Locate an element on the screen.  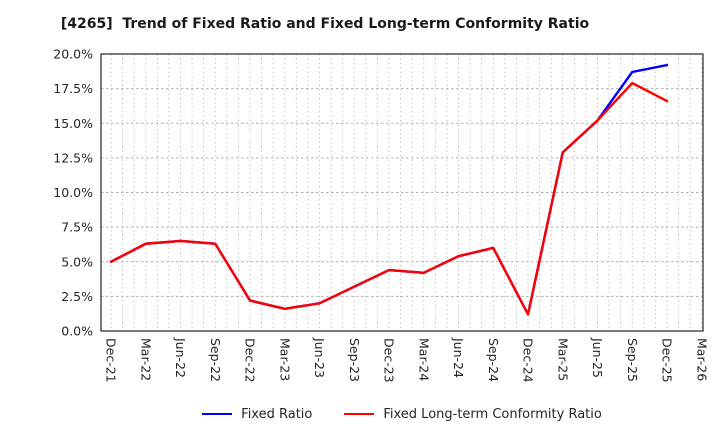
x-tick-label: Sep-24 is located at coordinates (493, 360).